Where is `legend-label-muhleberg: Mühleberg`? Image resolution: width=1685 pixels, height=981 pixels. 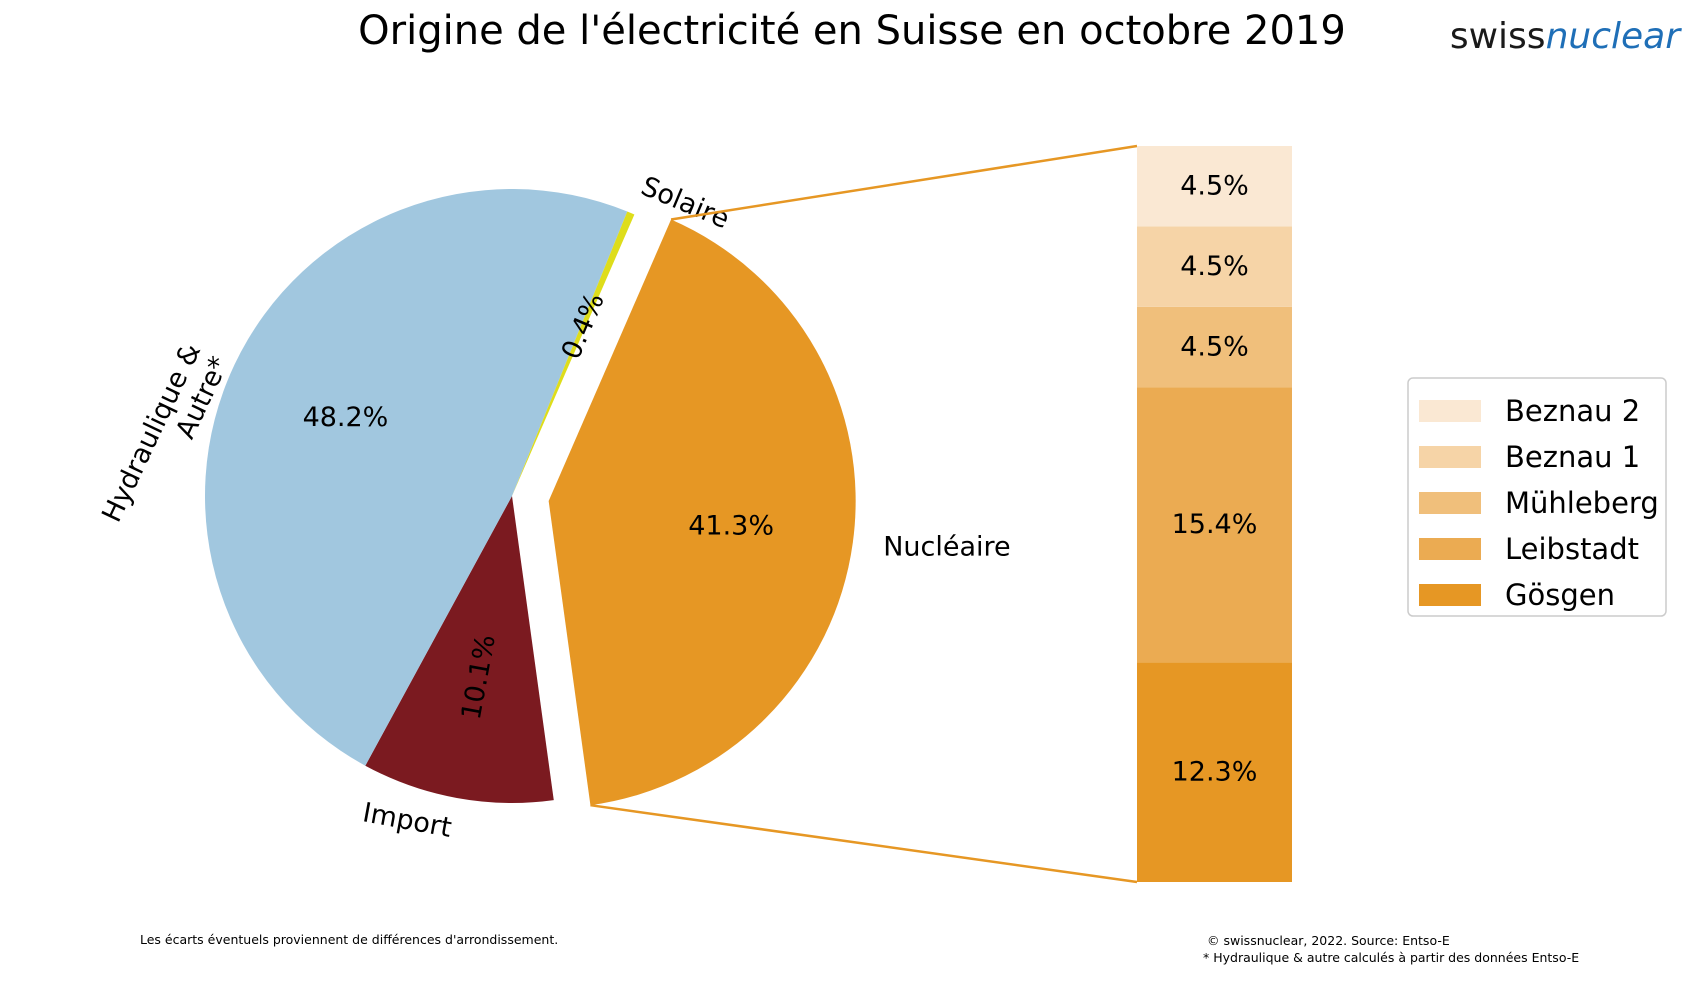
legend-label-muhleberg: Mühleberg is located at coordinates (1582, 503).